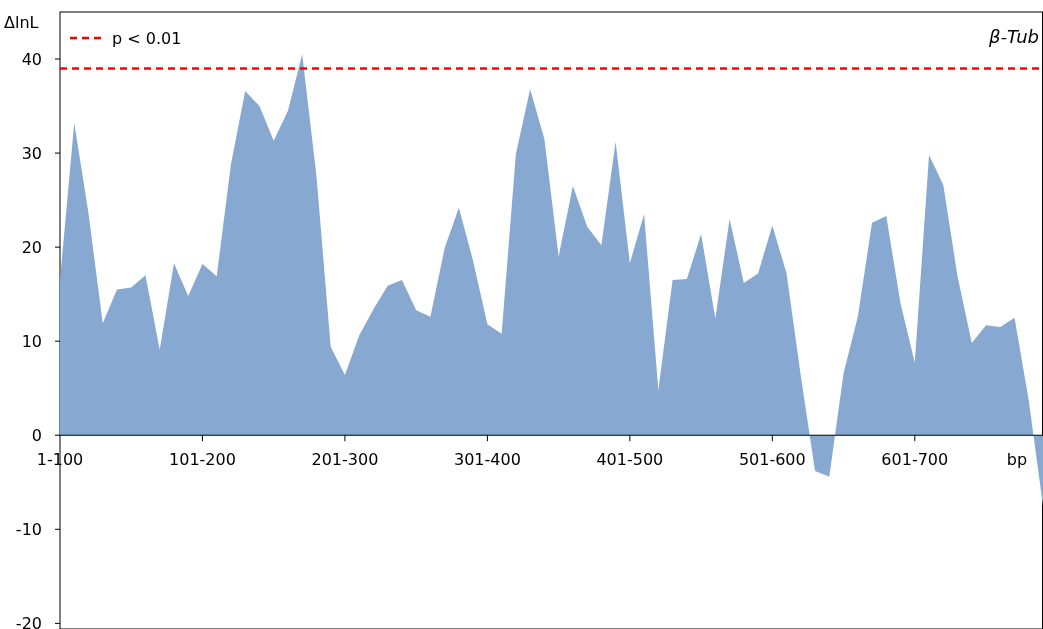  What do you see at coordinates (487, 460) in the screenshot?
I see `x-tick-label: 301-400` at bounding box center [487, 460].